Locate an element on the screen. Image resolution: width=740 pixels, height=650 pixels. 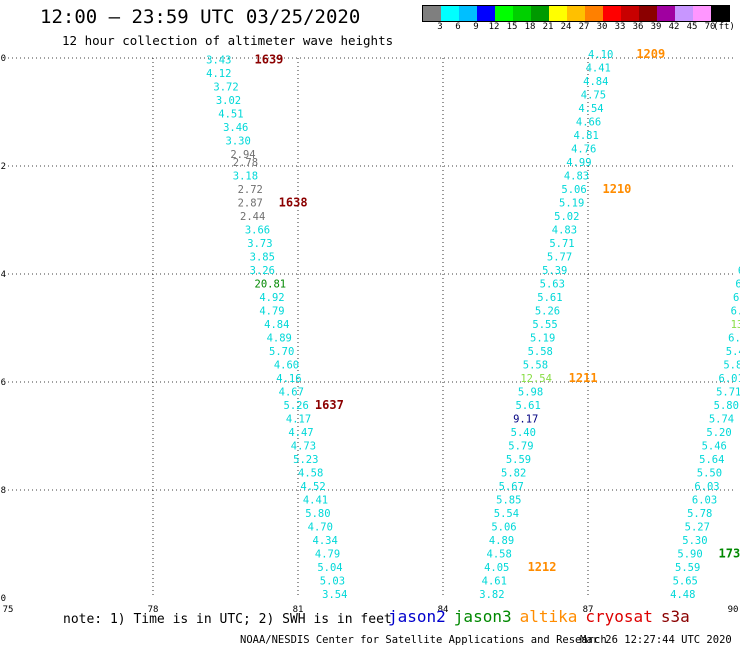
swh-value: 4.81 is located at coordinates (586, 136).